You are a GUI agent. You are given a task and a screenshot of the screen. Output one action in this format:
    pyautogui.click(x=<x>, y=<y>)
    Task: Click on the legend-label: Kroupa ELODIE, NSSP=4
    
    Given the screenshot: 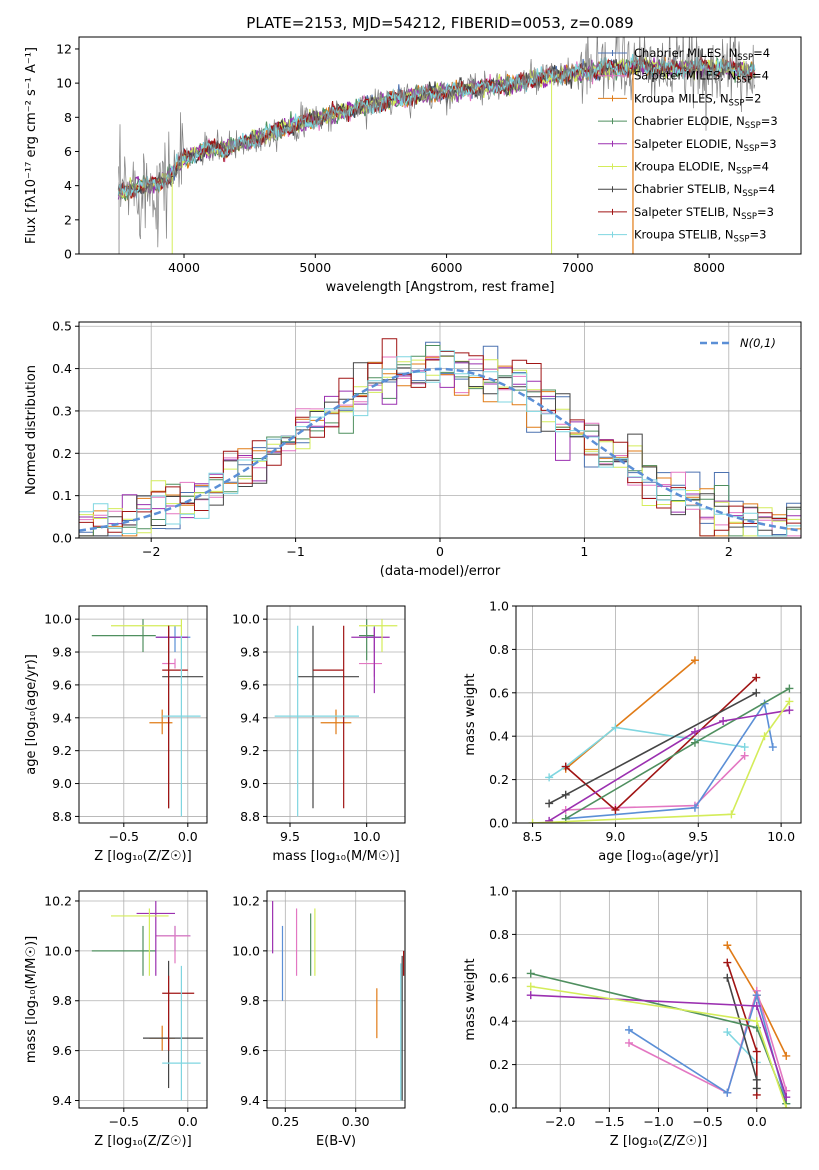 What is the action you would take?
    pyautogui.click(x=701, y=168)
    